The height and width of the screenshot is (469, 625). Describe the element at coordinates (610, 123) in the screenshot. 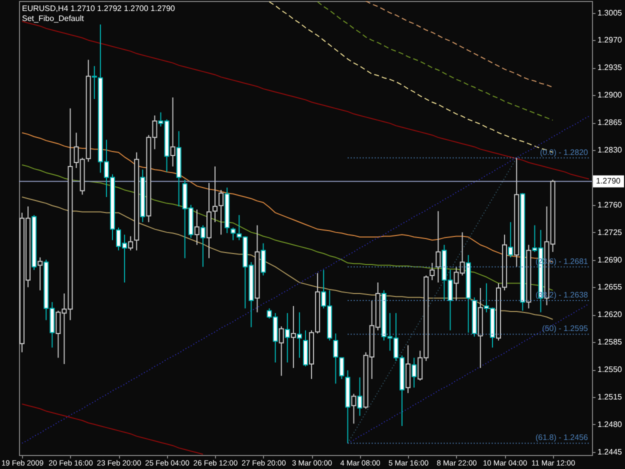

I see `y-tick-label: 1.2865` at that location.